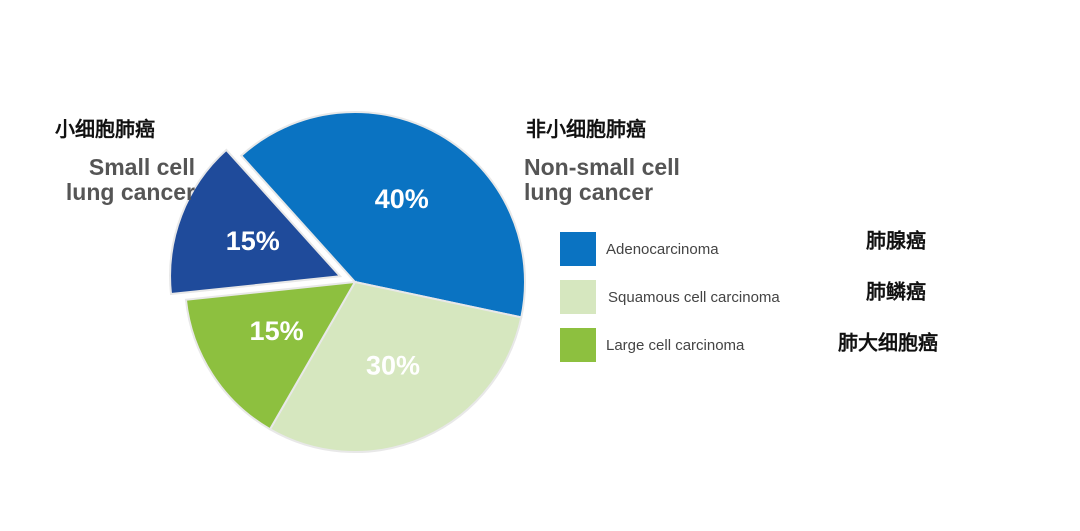 This screenshot has height=531, width=1080. Describe the element at coordinates (888, 343) in the screenshot. I see `legend-label-zh: 肺大细胞癌` at that location.